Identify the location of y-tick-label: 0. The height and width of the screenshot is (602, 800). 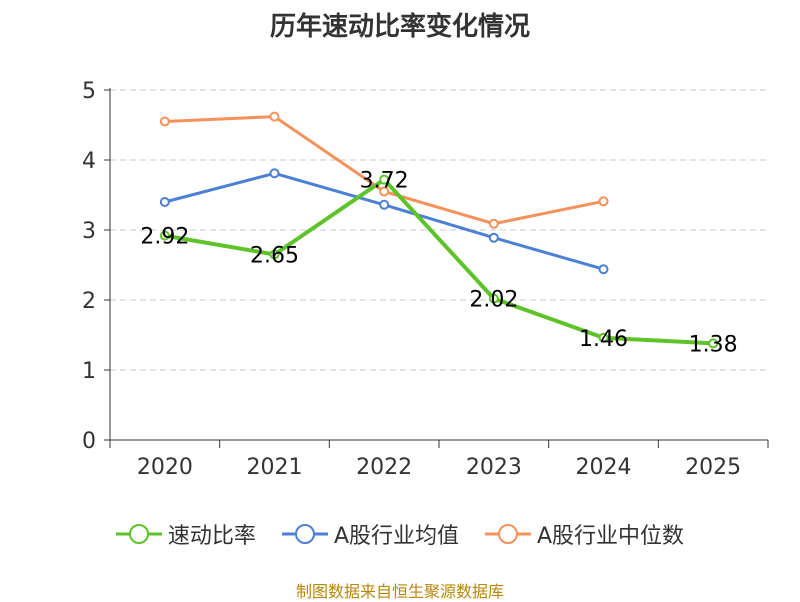
(89, 441).